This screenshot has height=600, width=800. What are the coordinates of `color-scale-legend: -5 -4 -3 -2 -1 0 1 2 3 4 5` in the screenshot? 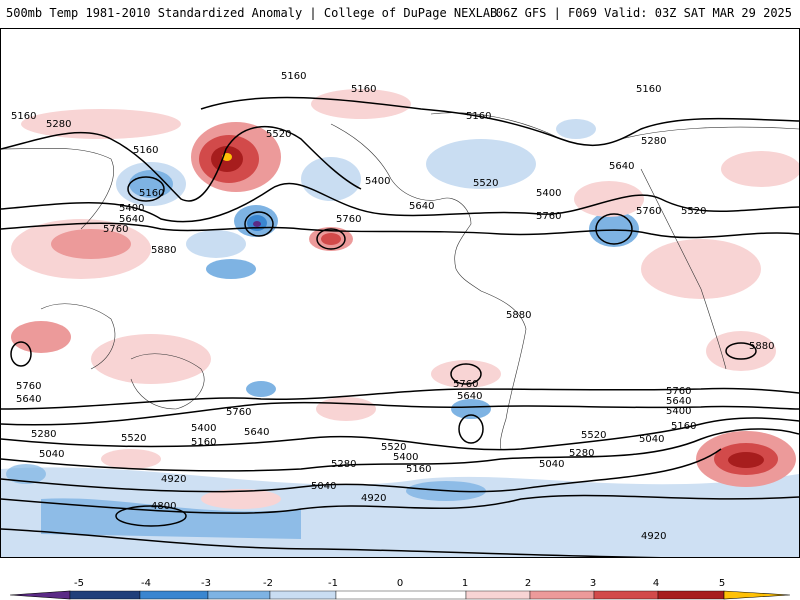 It's located at (400, 580).